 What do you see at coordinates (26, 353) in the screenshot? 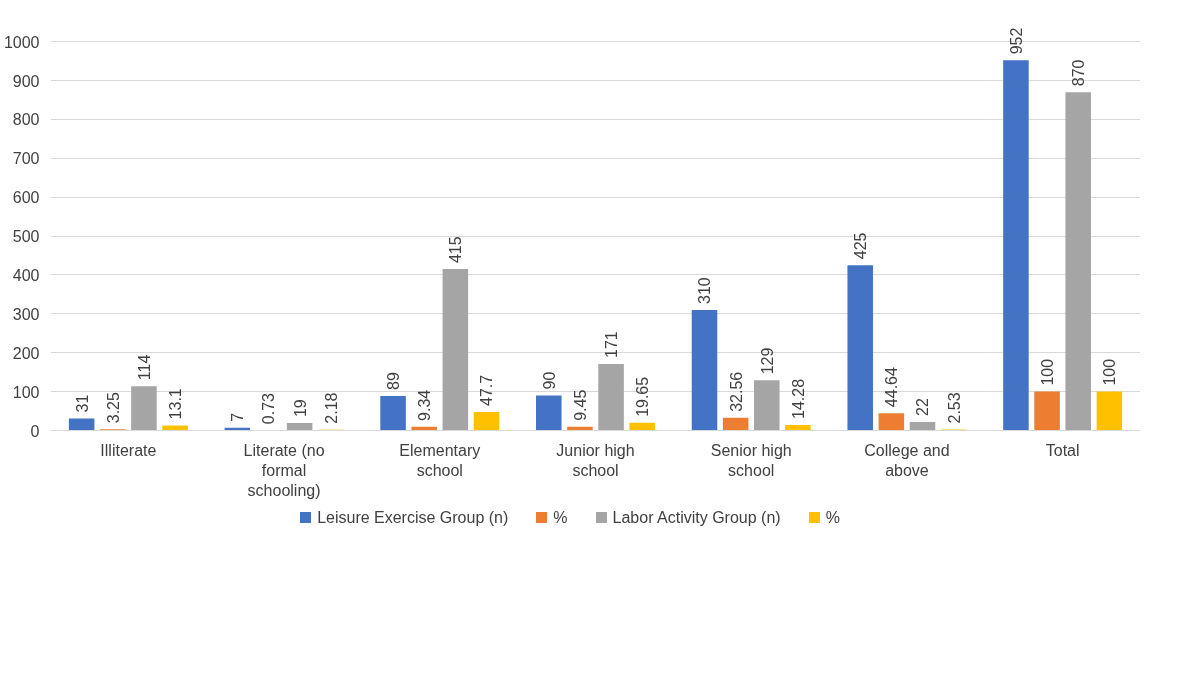
I see `y-tick-label: 200` at bounding box center [26, 353].